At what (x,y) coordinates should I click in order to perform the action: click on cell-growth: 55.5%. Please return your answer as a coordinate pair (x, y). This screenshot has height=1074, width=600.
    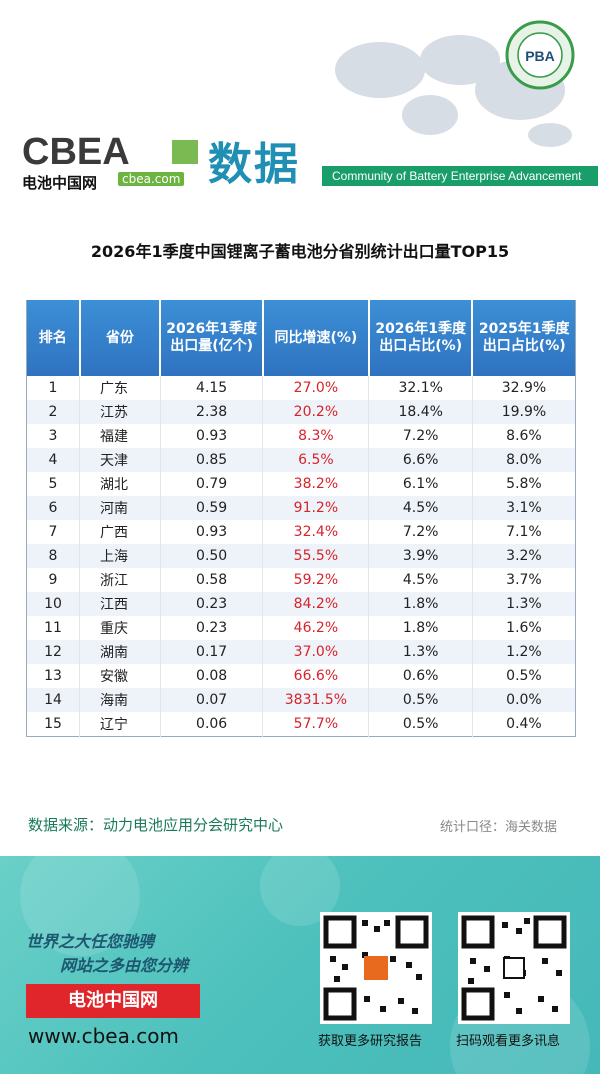
    Looking at the image, I should click on (316, 556).